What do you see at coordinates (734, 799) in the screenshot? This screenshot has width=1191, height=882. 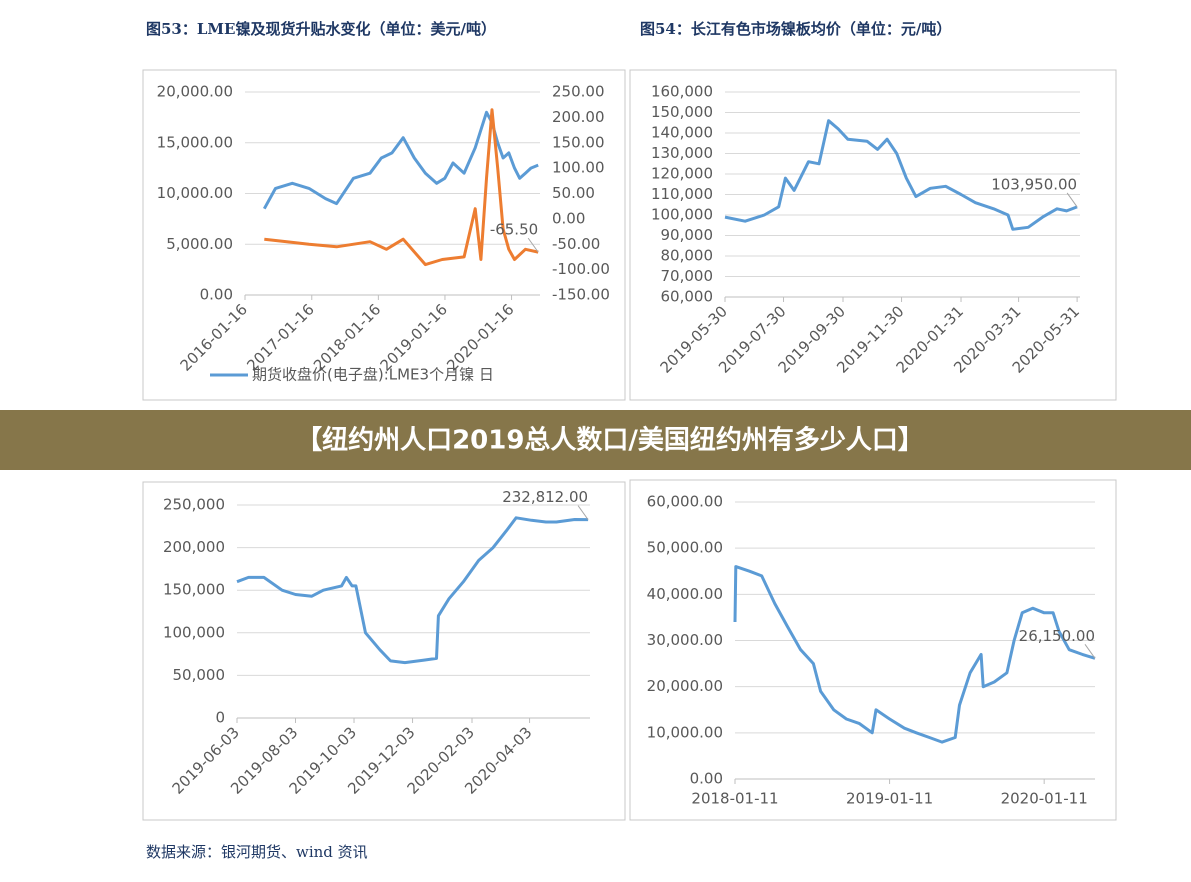 I see `x-tick-label: 2018-01-11` at bounding box center [734, 799].